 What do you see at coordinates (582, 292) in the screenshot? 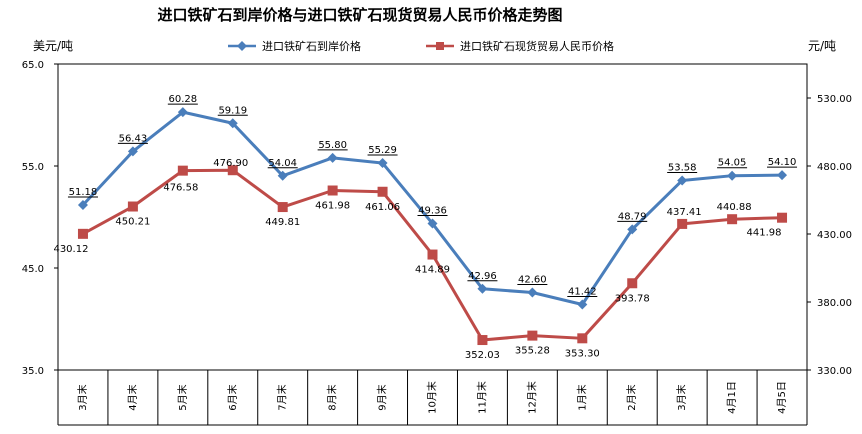
I see `data-label-series-1: 41.42` at bounding box center [582, 292].